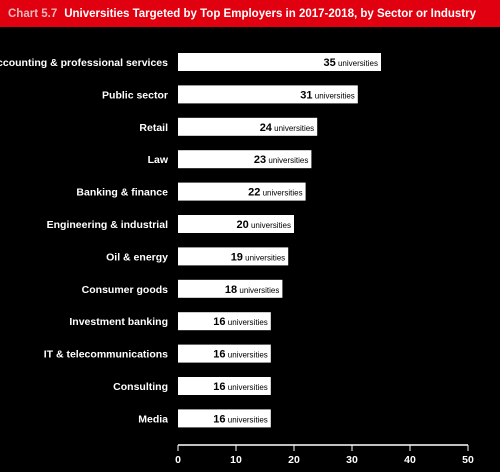 The height and width of the screenshot is (472, 500). Describe the element at coordinates (135, 95) in the screenshot. I see `category-label: Public sector` at that location.